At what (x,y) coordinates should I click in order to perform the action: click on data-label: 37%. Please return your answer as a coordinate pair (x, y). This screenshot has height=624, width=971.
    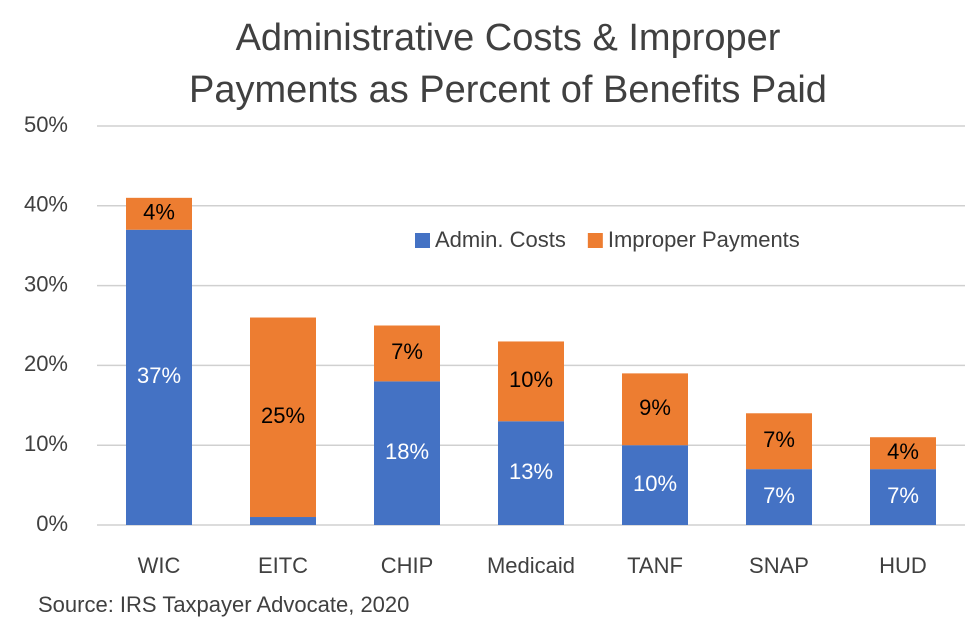
    Looking at the image, I should click on (159, 375).